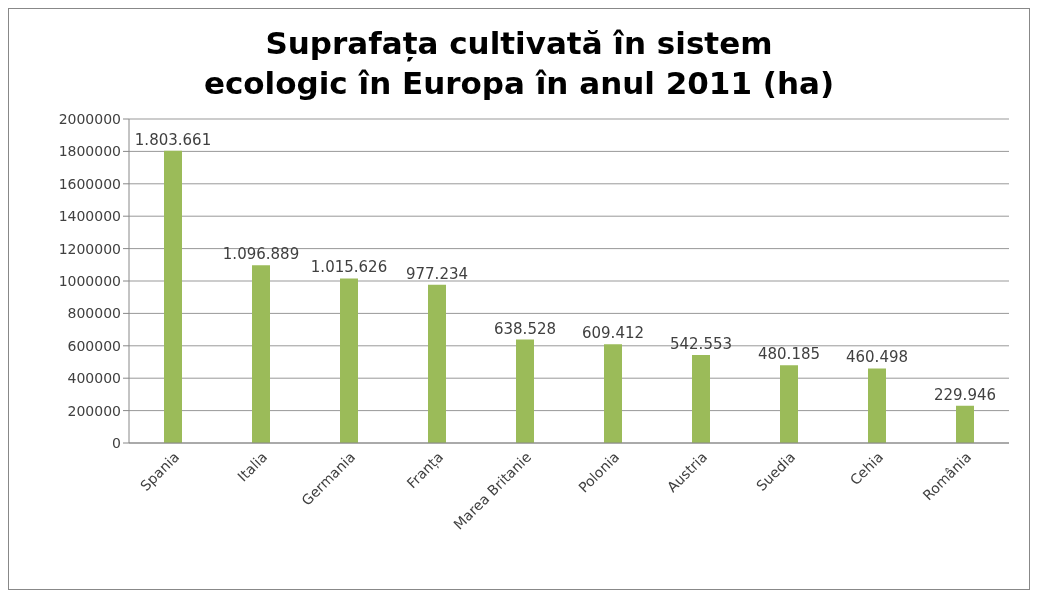  I want to click on data-label: 460.498, so click(877, 357).